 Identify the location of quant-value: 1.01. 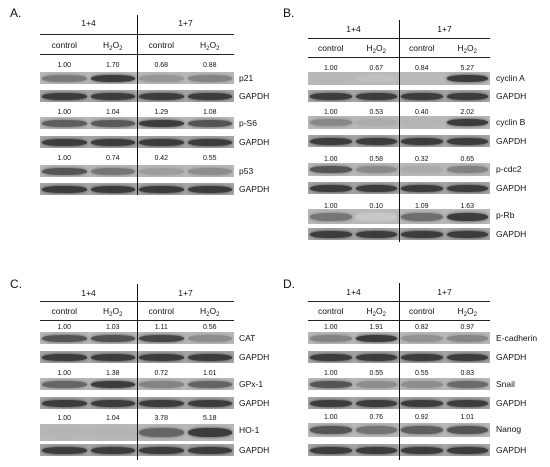
(467, 417).